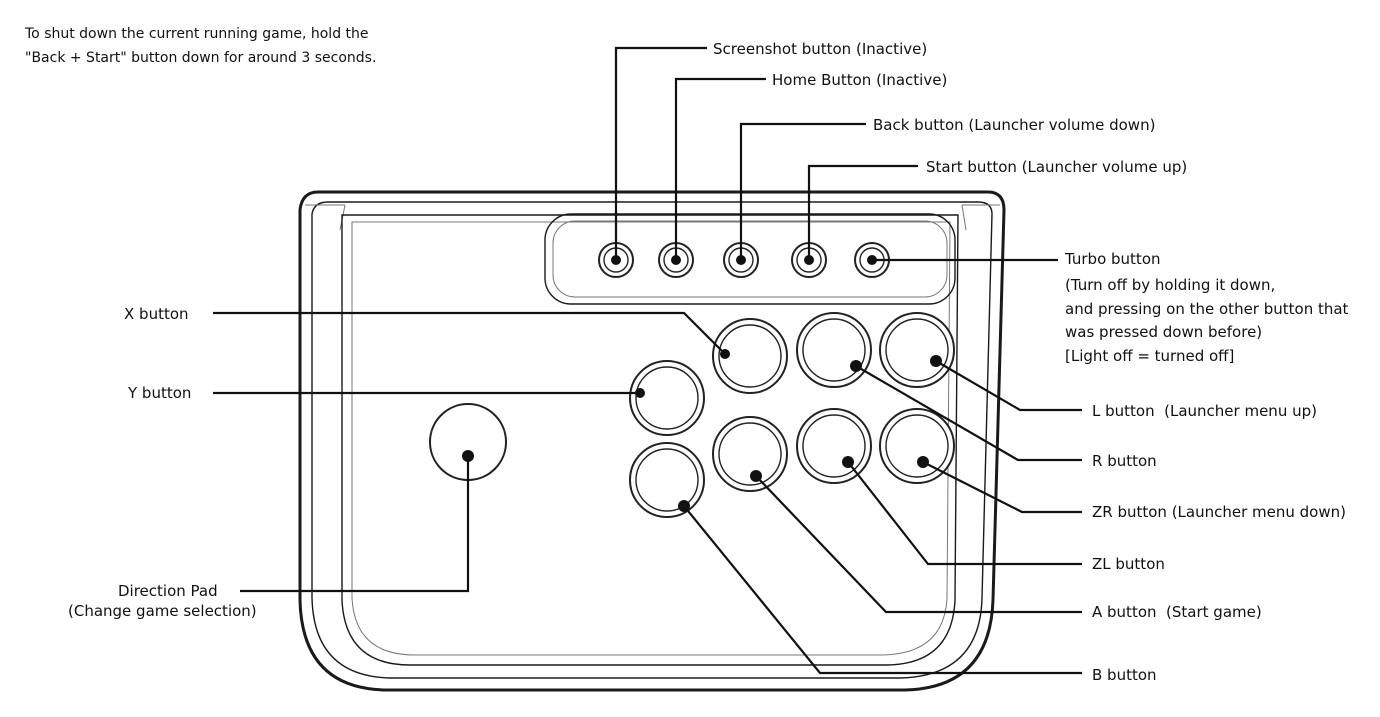  What do you see at coordinates (1056, 167) in the screenshot?
I see `start-label: Start button (Launcher volume up)` at bounding box center [1056, 167].